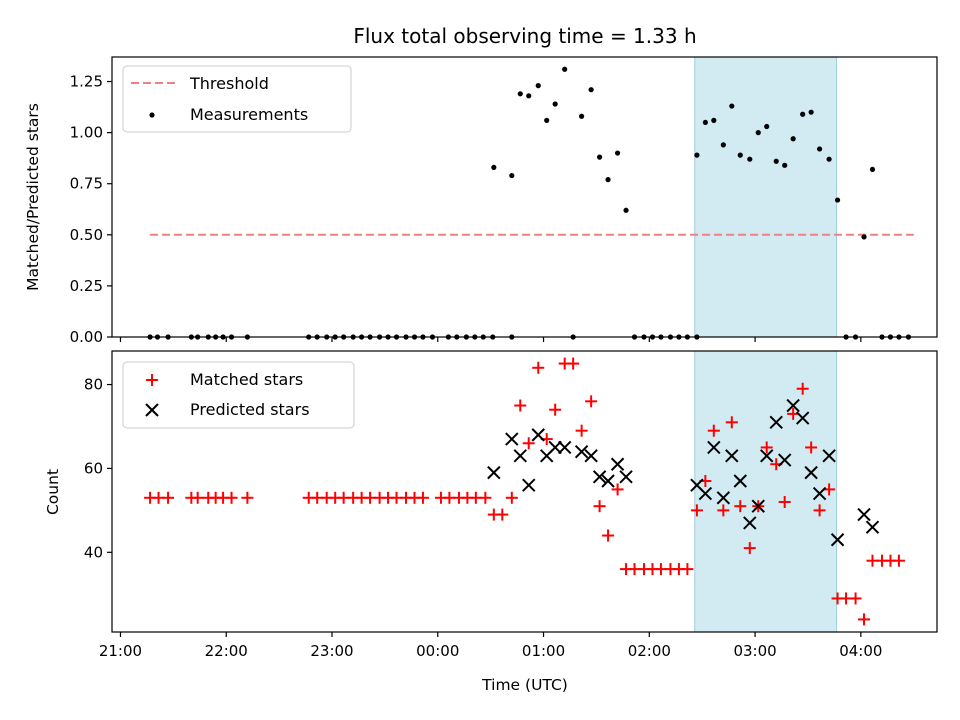 This screenshot has width=960, height=720. Describe the element at coordinates (543, 651) in the screenshot. I see `x-tick-label: 01:00` at that location.